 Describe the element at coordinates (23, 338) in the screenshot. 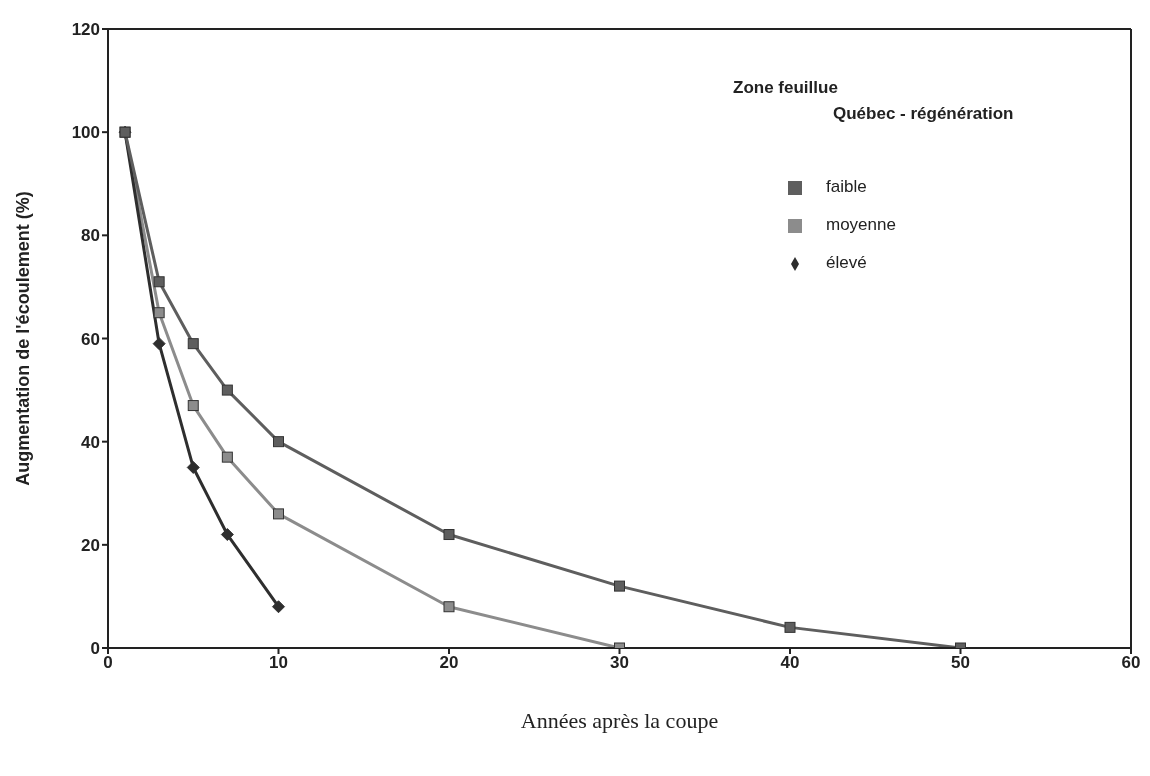

I see `y-axis-title: Augmentation de l'écoulement (%)` at that location.